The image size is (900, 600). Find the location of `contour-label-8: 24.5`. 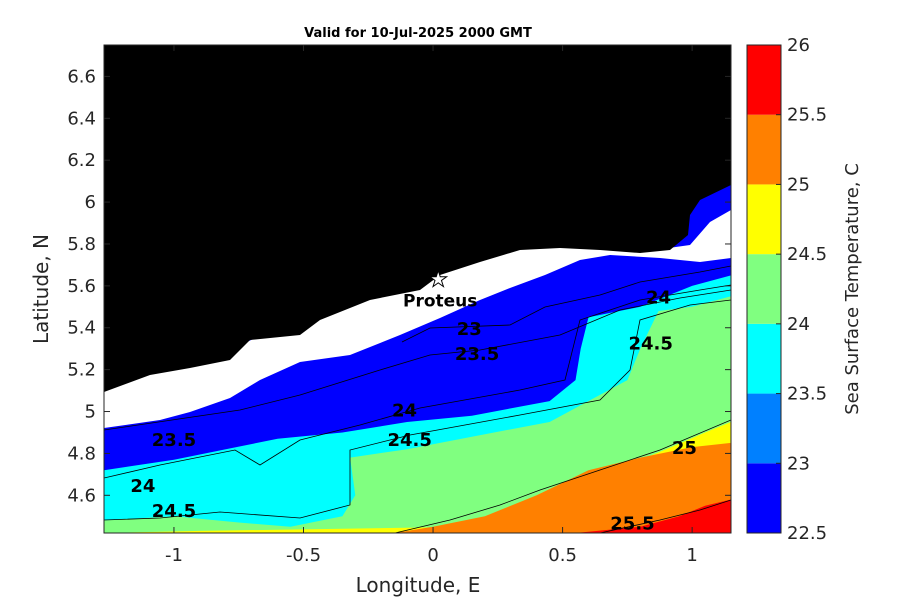

contour-label-8: 24.5 is located at coordinates (174, 511).